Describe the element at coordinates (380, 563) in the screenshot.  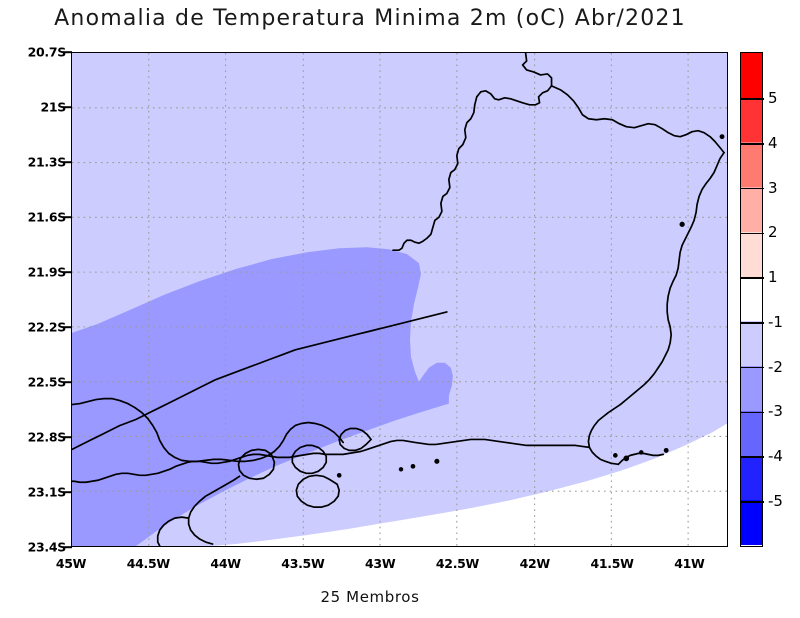
I see `x-axis-label: 43W` at that location.